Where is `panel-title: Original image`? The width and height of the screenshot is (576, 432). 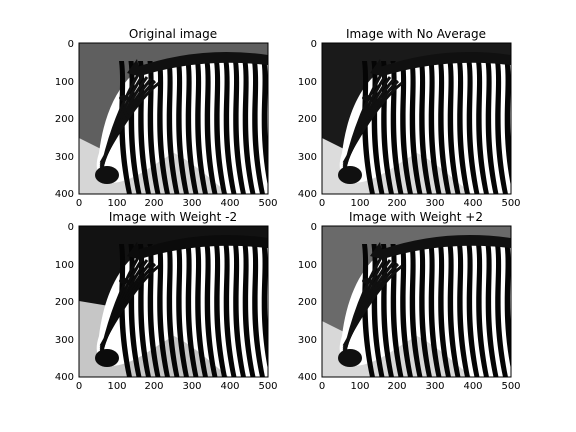
panel-title: Original image is located at coordinates (173, 34).